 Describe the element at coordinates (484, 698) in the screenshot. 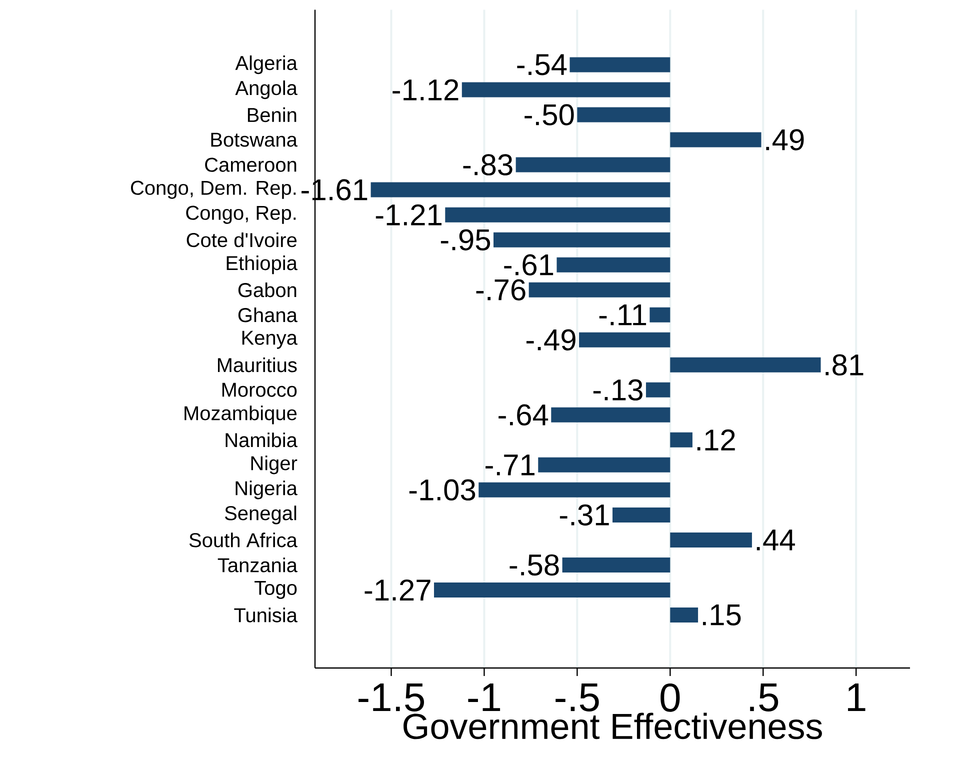

I see `x-tick-label: -1` at that location.